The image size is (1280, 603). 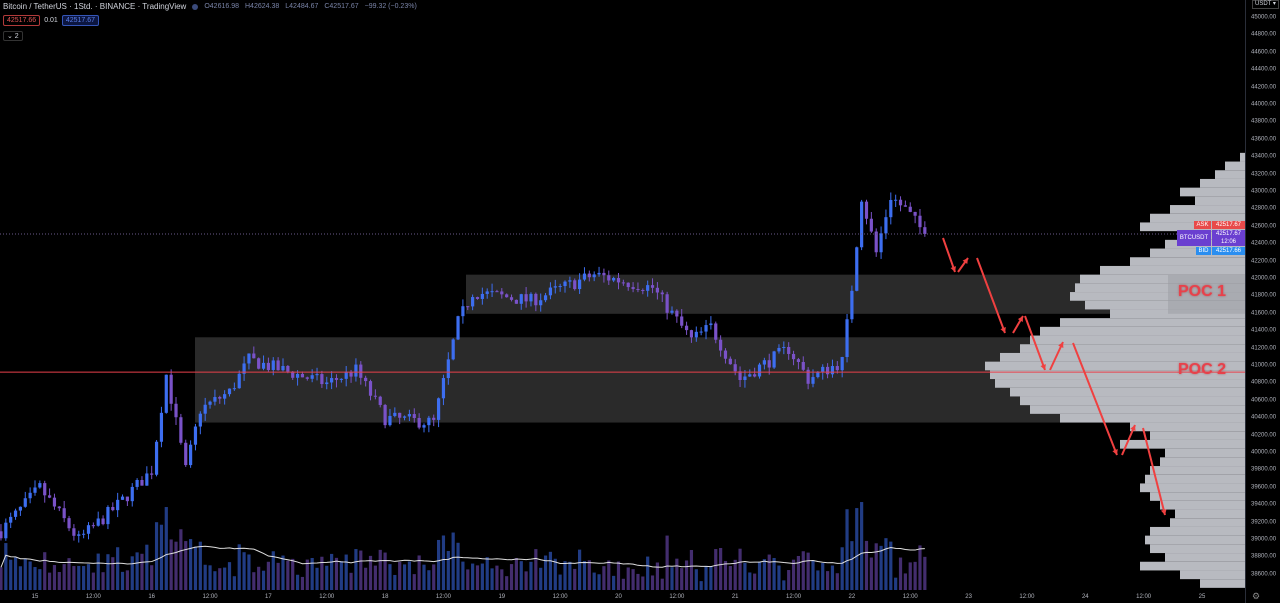 What do you see at coordinates (1202, 291) in the screenshot?
I see `poc1-label: POC 1` at bounding box center [1202, 291].